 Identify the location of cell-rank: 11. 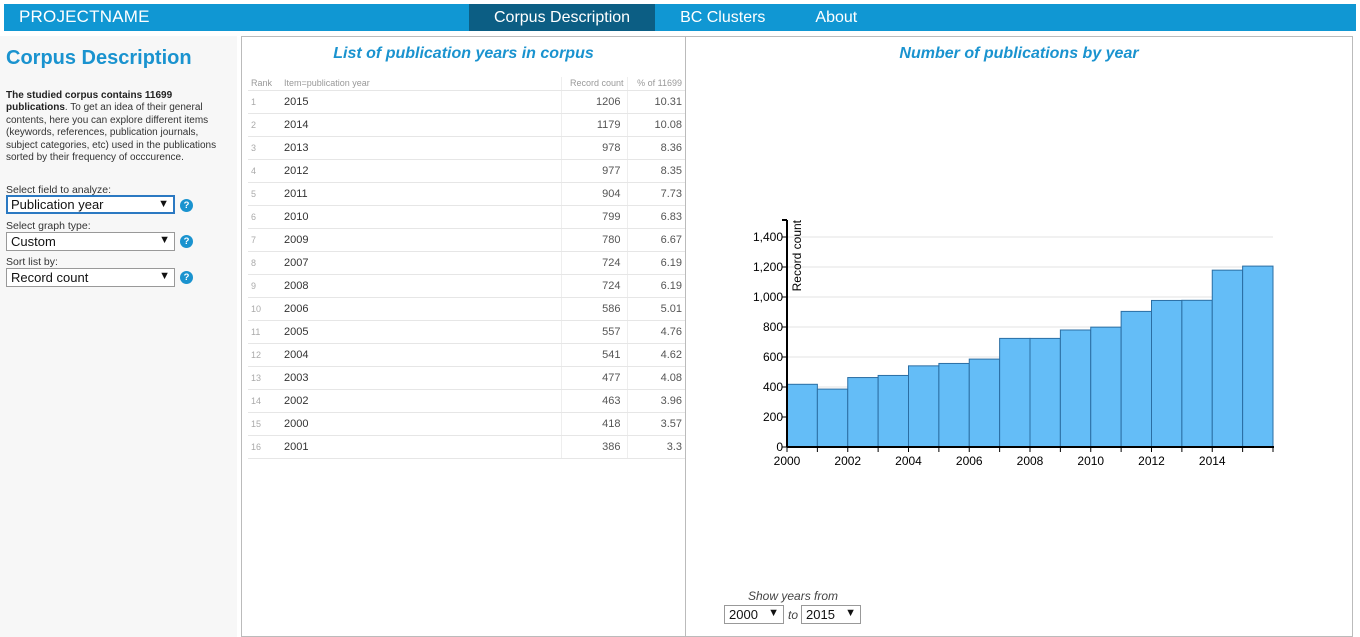
(264, 332).